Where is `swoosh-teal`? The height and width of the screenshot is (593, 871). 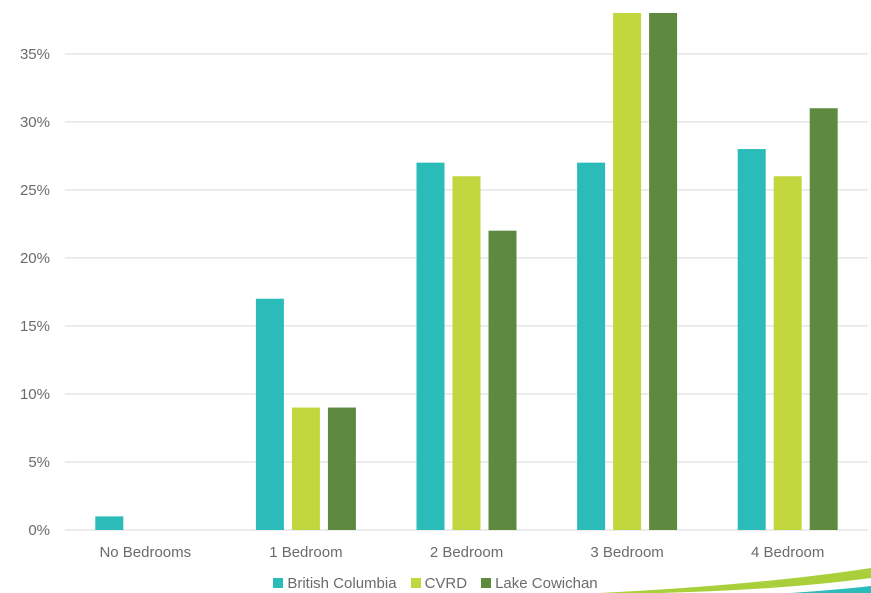 swoosh-teal is located at coordinates (830, 589).